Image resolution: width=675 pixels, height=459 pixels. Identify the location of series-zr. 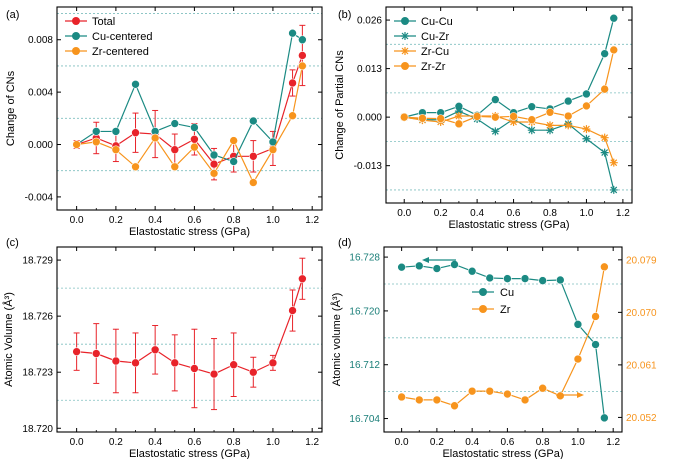
(503, 336).